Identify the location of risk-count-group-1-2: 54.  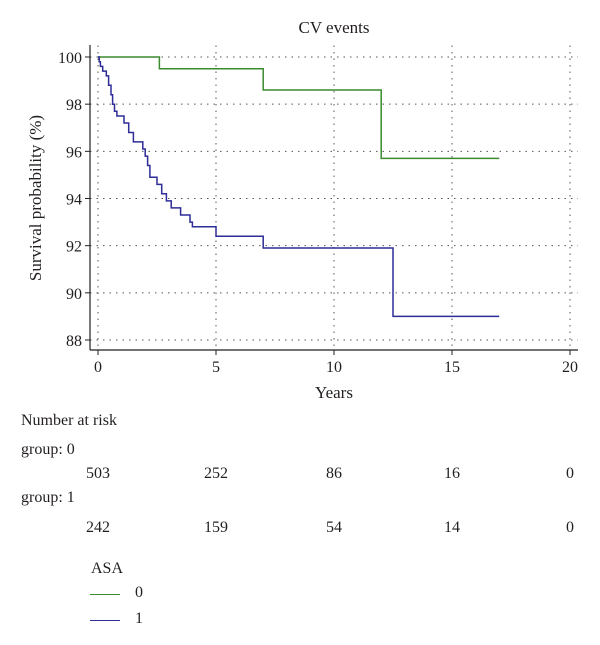
(334, 527).